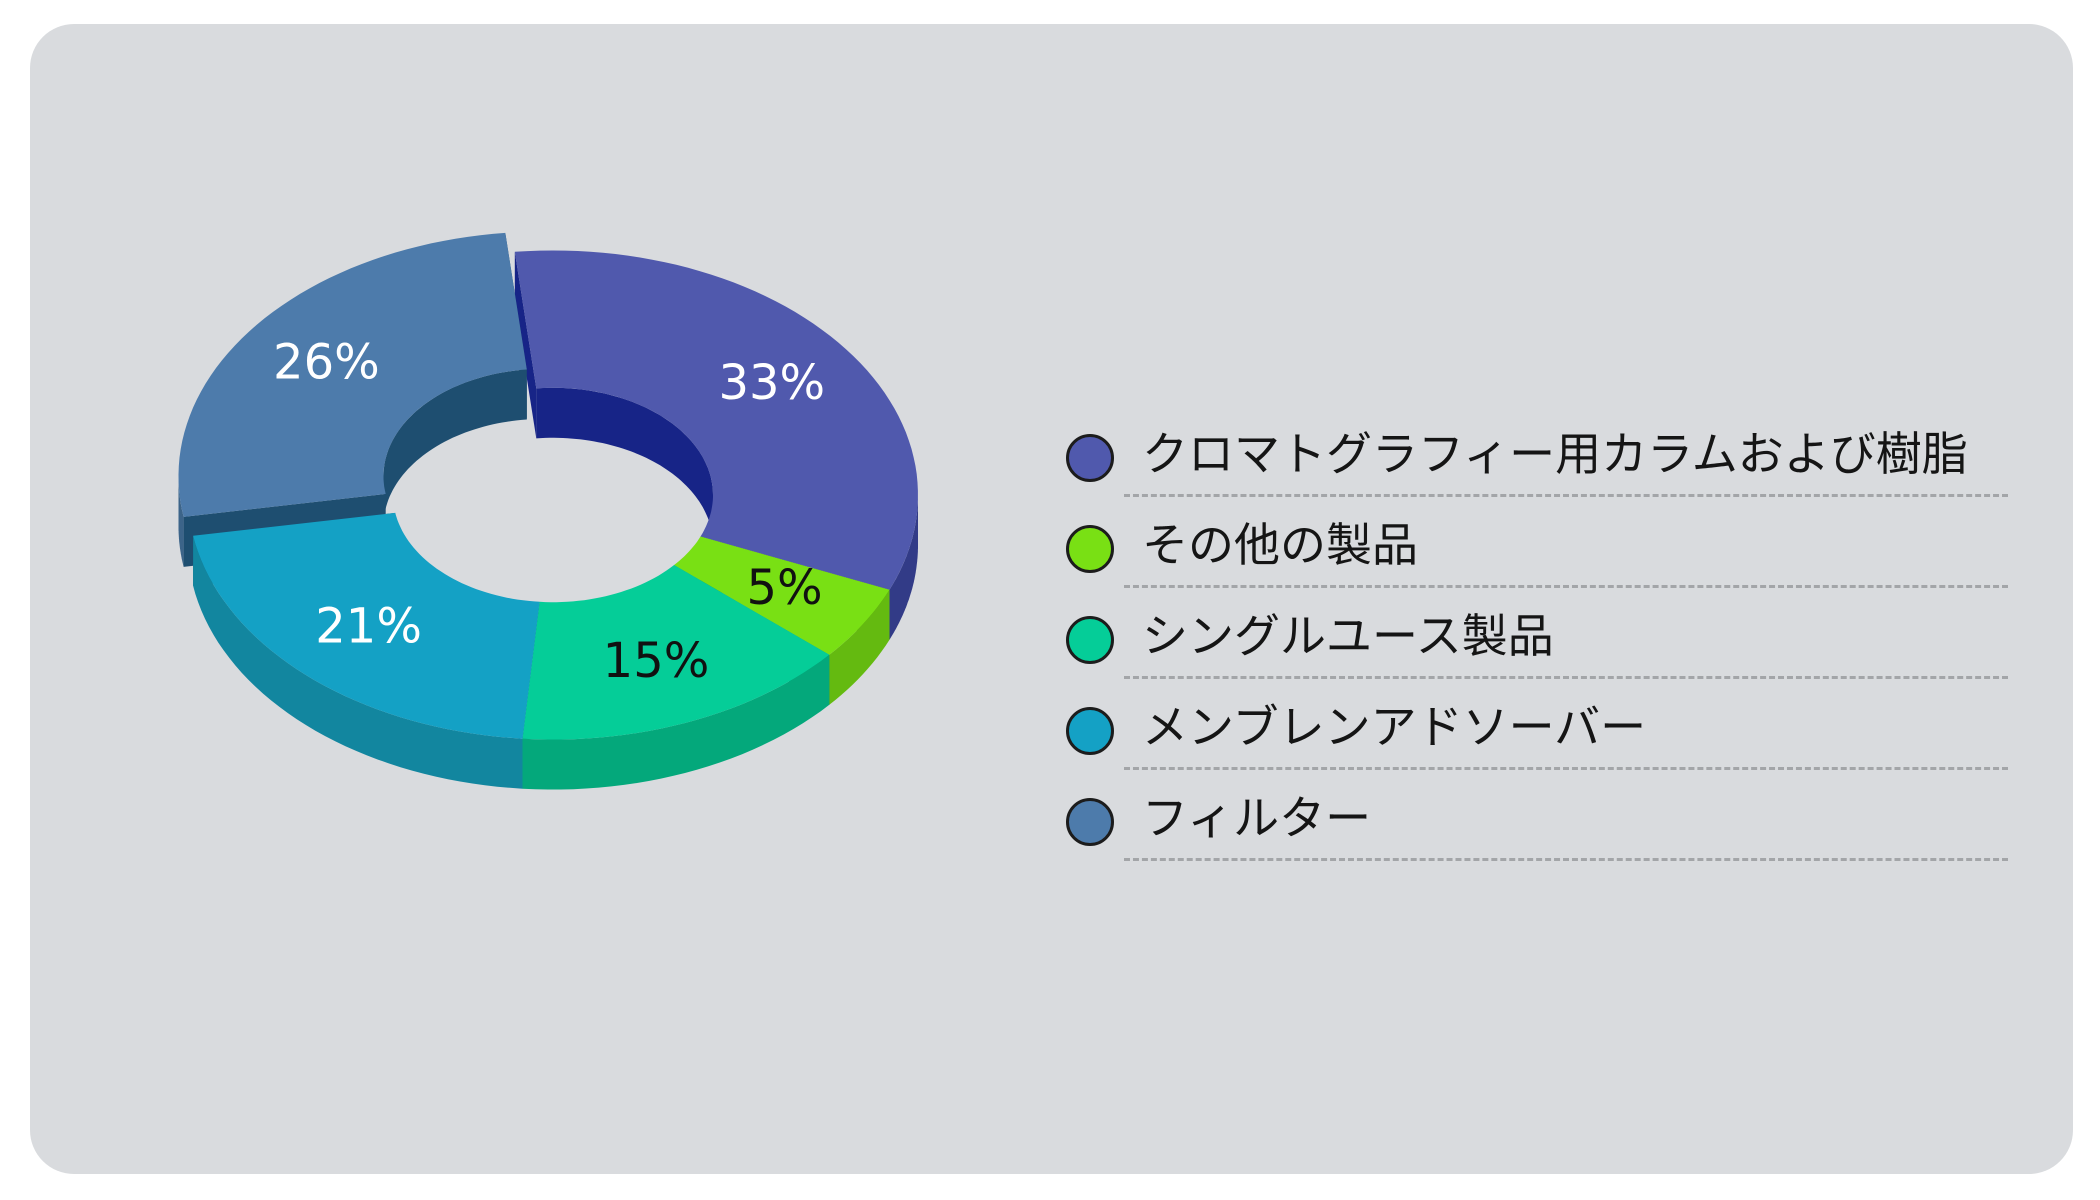 The width and height of the screenshot is (2100, 1200). I want to click on slice-2-top, so click(782, 595).